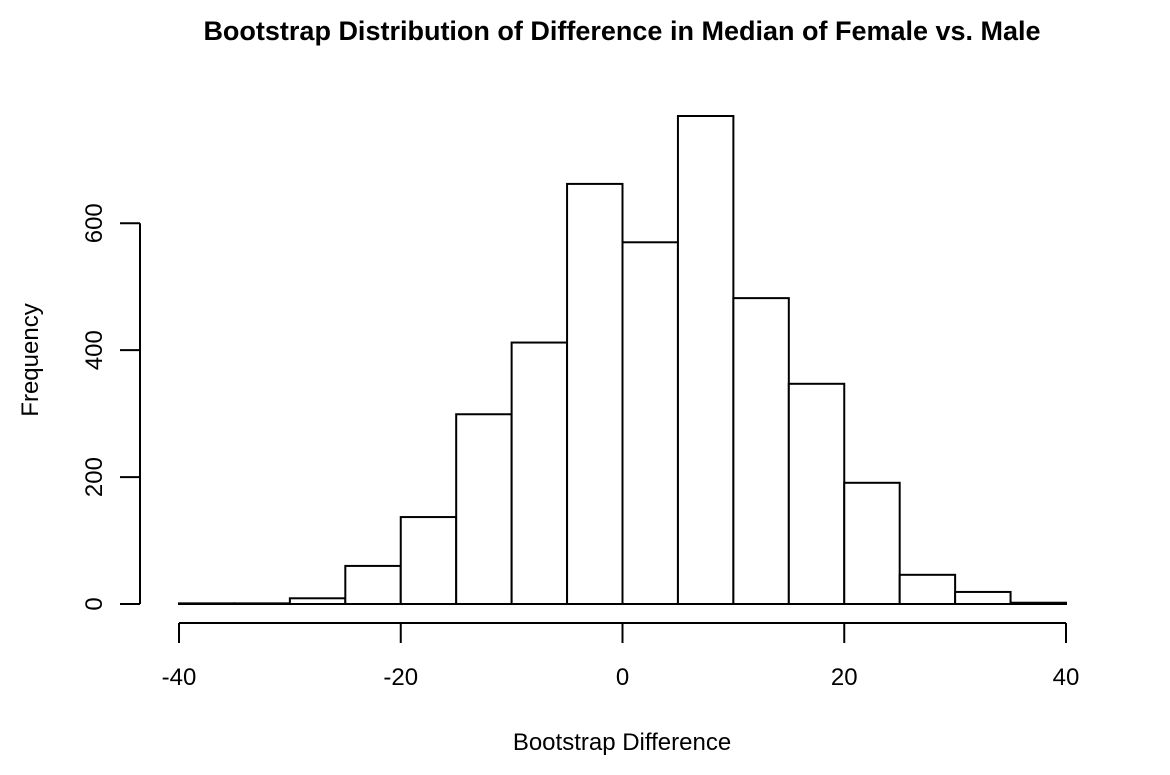 The height and width of the screenshot is (775, 1170). Describe the element at coordinates (621, 656) in the screenshot. I see `x-axis: -40 -20 0 20 40` at that location.